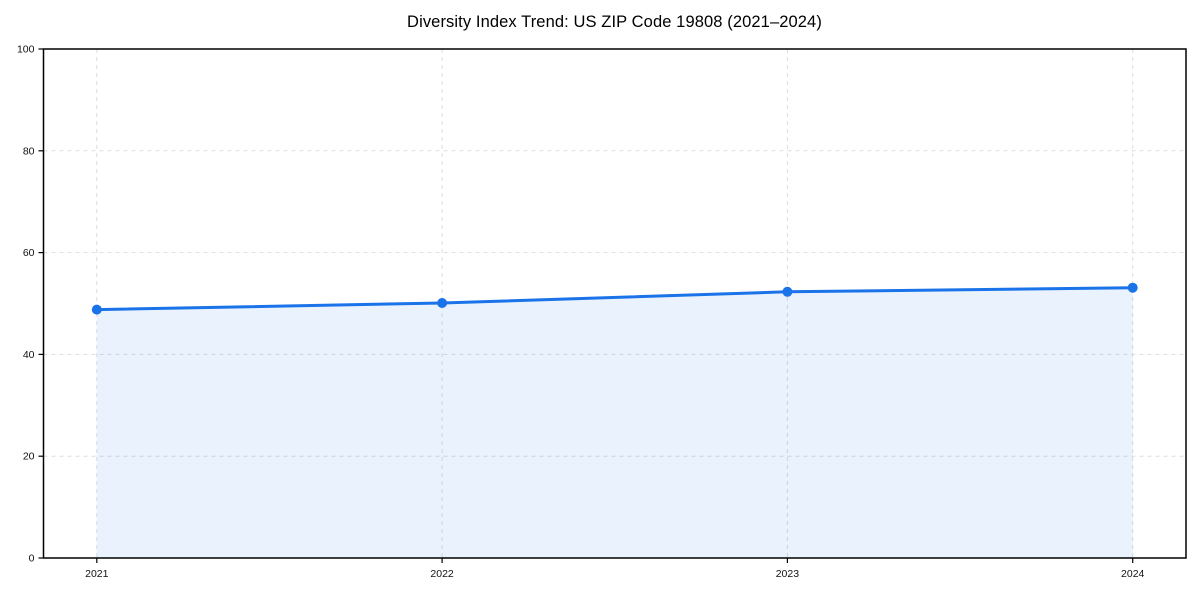  Describe the element at coordinates (1133, 574) in the screenshot. I see `x-tick-label: 2024` at that location.